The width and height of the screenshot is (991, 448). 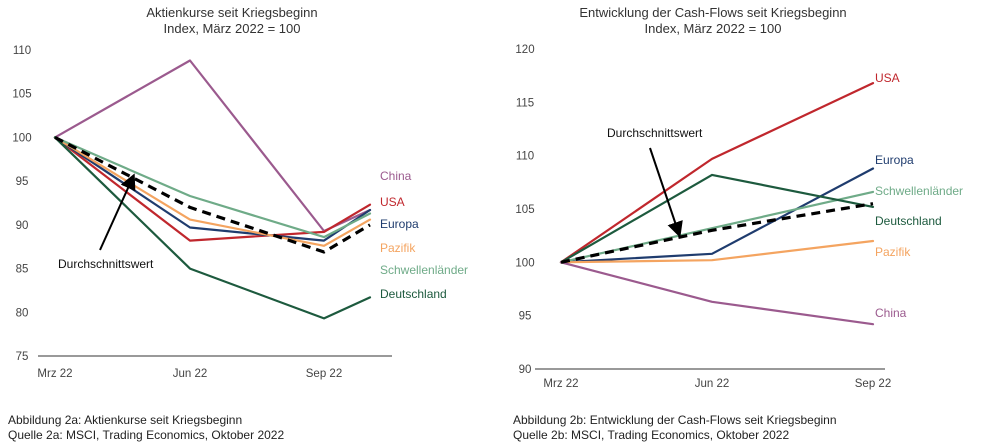 What do you see at coordinates (717, 251) in the screenshot?
I see `series-line-pazifik` at bounding box center [717, 251].